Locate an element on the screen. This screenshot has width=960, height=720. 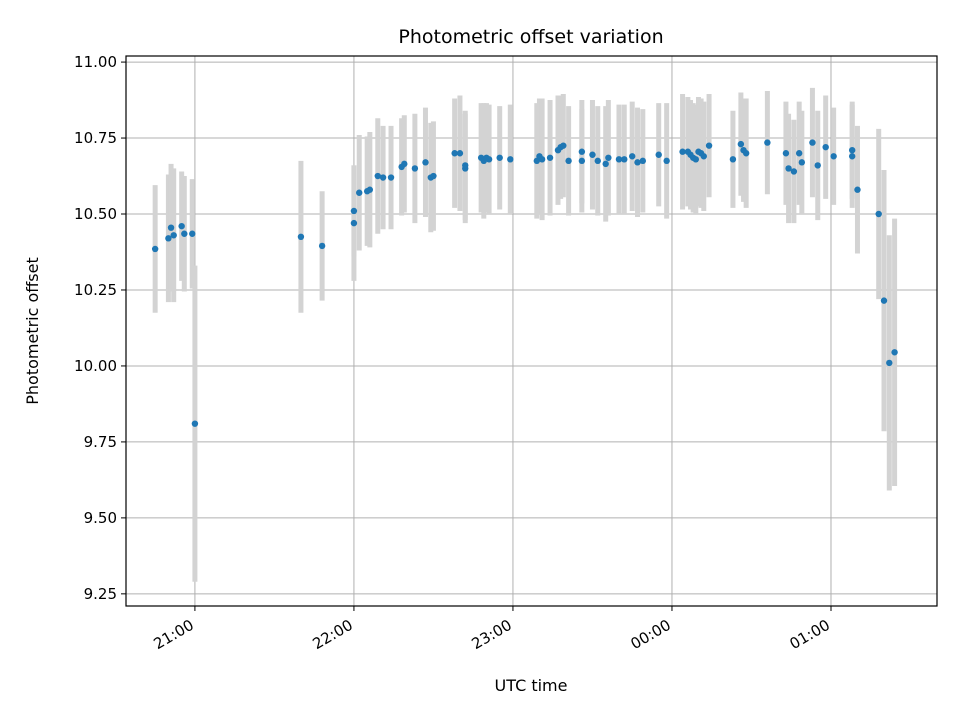
y-tick-label: 9.25 is located at coordinates (100, 594).